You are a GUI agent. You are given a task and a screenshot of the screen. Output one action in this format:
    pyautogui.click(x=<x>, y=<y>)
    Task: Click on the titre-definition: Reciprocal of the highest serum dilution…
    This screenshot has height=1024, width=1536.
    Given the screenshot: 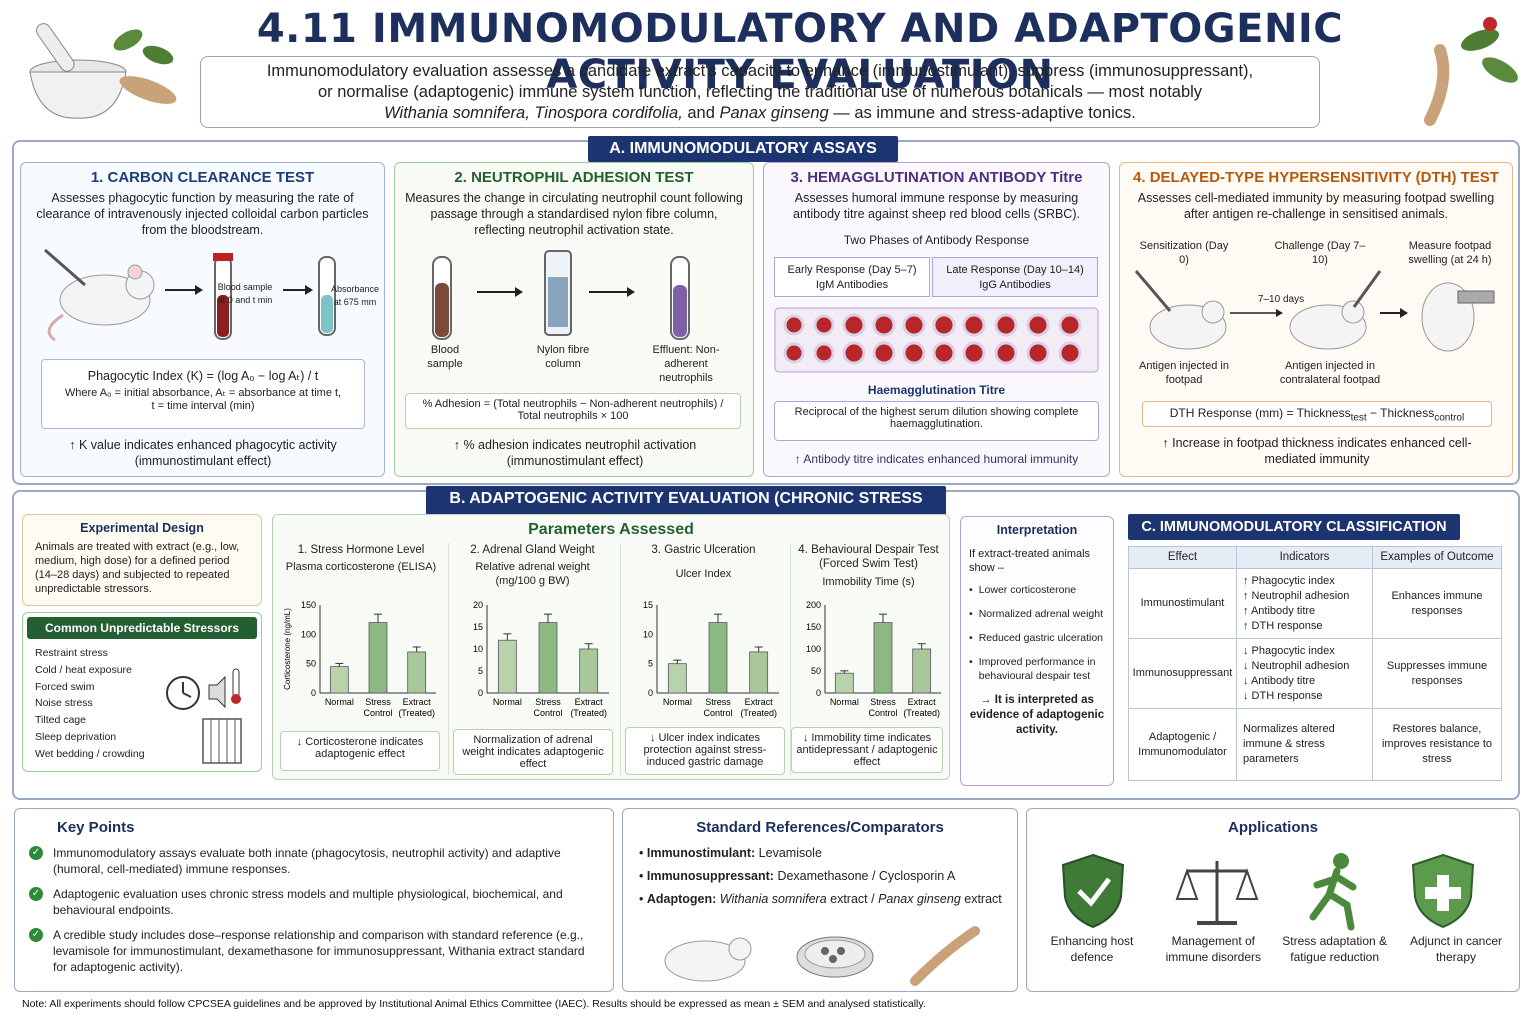 What is the action you would take?
    pyautogui.click(x=936, y=421)
    